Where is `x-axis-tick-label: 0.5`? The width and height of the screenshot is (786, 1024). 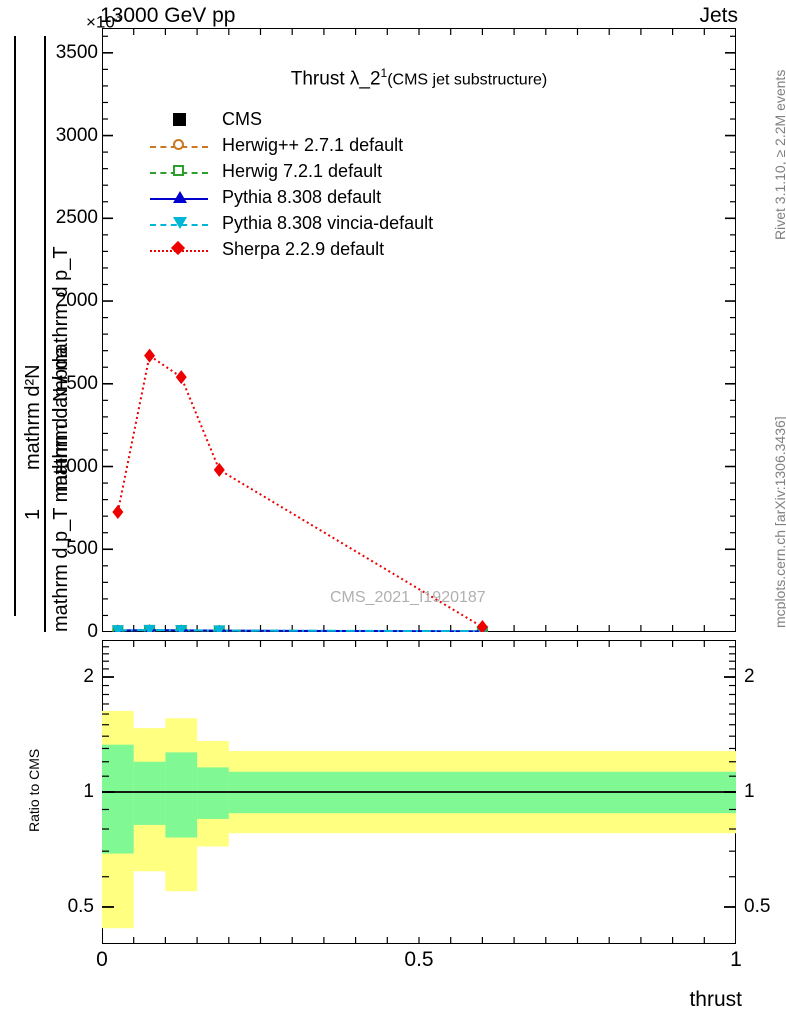
x-axis-tick-label: 0.5 is located at coordinates (419, 959).